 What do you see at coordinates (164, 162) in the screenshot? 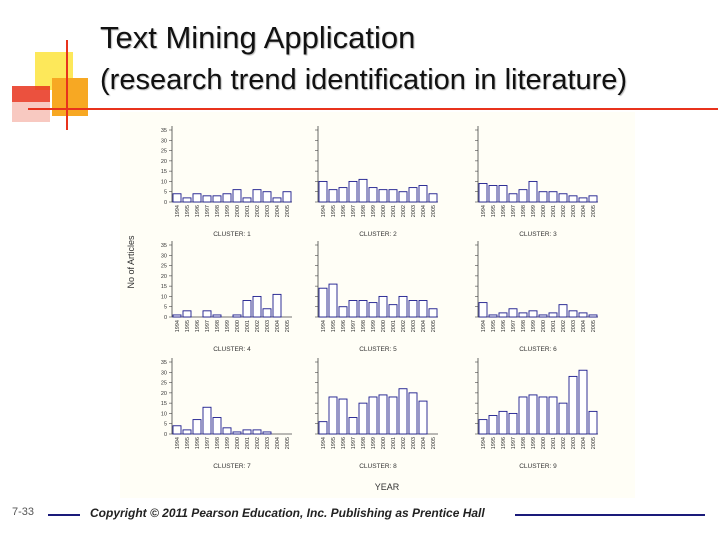
I see `y-tick-label: 20` at bounding box center [164, 162].